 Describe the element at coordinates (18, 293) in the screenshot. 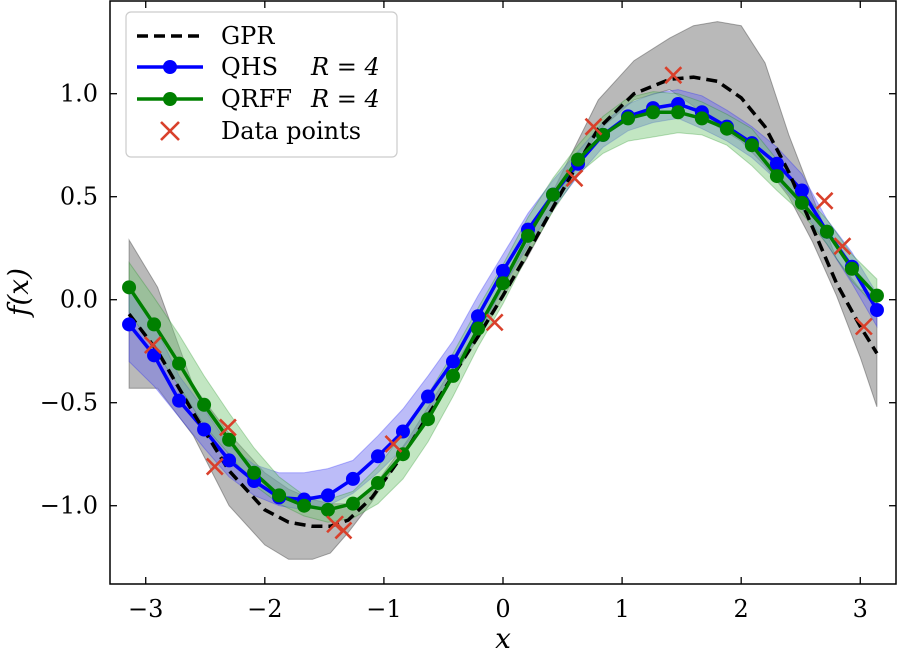

I see `y-axis-label: f(x)` at that location.